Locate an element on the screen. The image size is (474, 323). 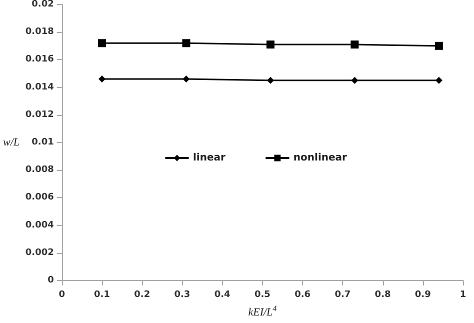
x-tick-label: 0.7 is located at coordinates (342, 295).